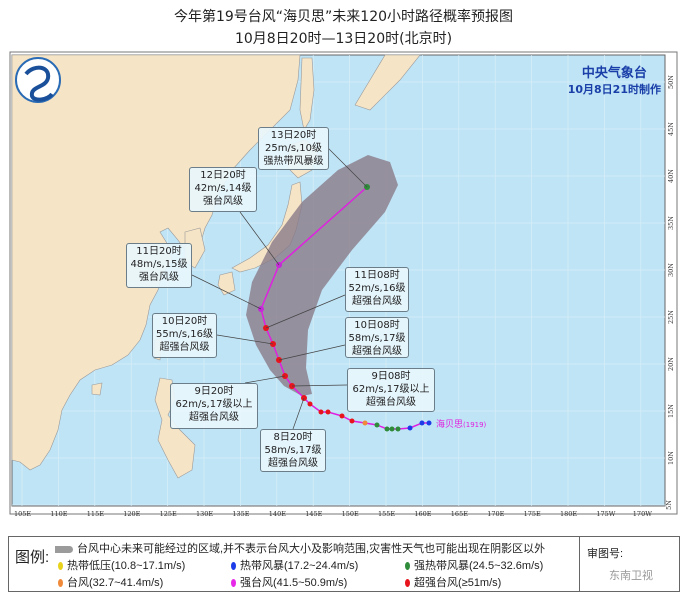  Describe the element at coordinates (670, 270) in the screenshot. I see `latitude-label: 30N` at that location.